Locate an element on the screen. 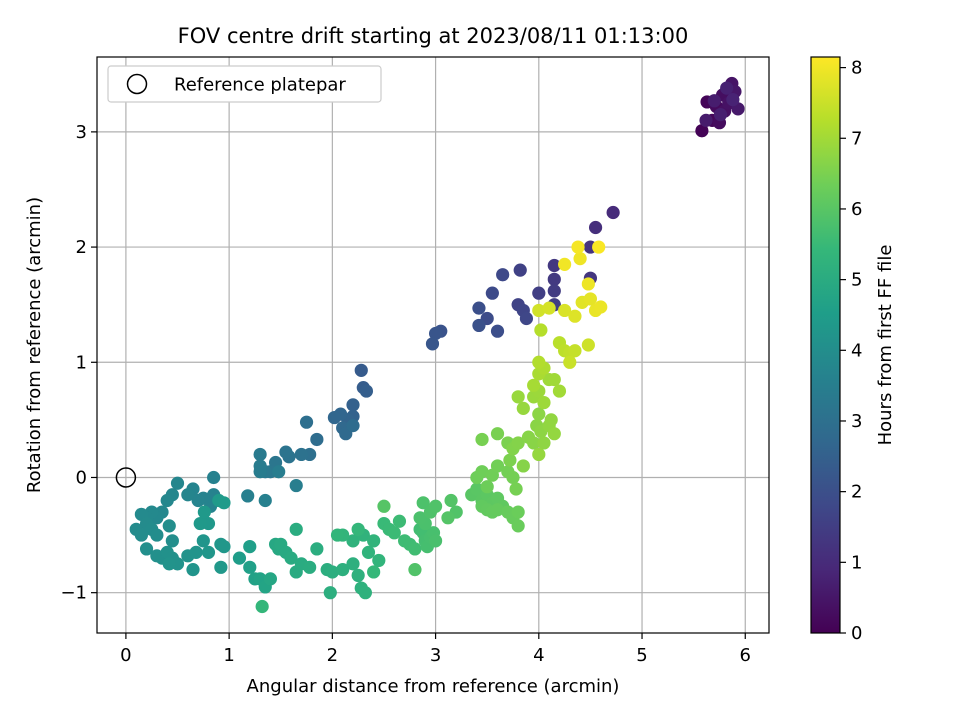 The image size is (960, 720). x-tick-label: 4 is located at coordinates (538, 655).